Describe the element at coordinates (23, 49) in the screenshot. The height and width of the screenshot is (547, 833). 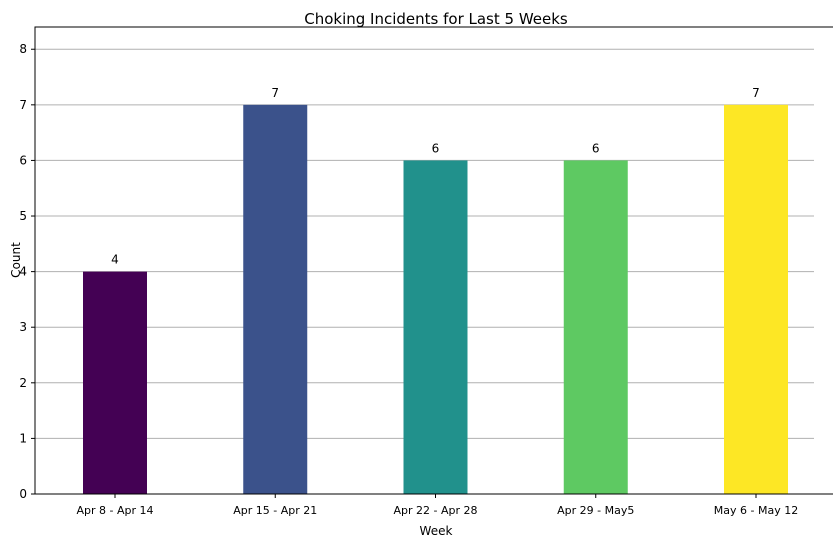
I see `y-tick-label: 8` at that location.